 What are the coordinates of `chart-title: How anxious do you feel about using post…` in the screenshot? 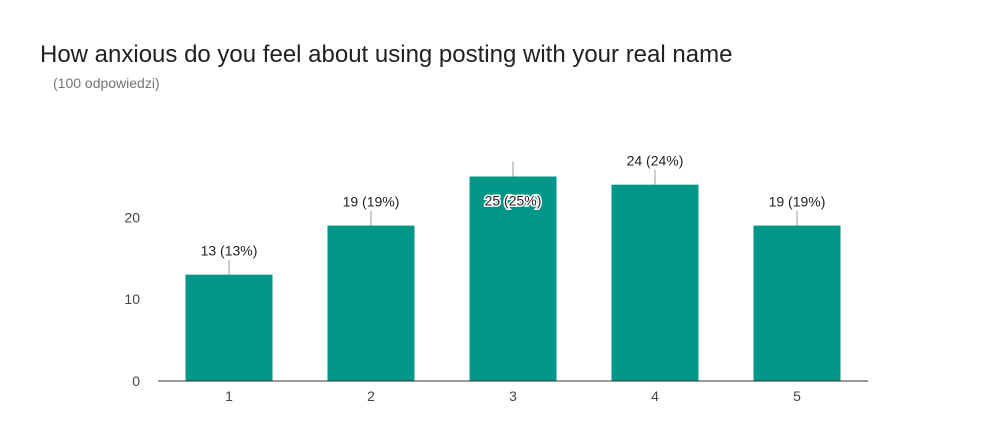 It's located at (386, 54).